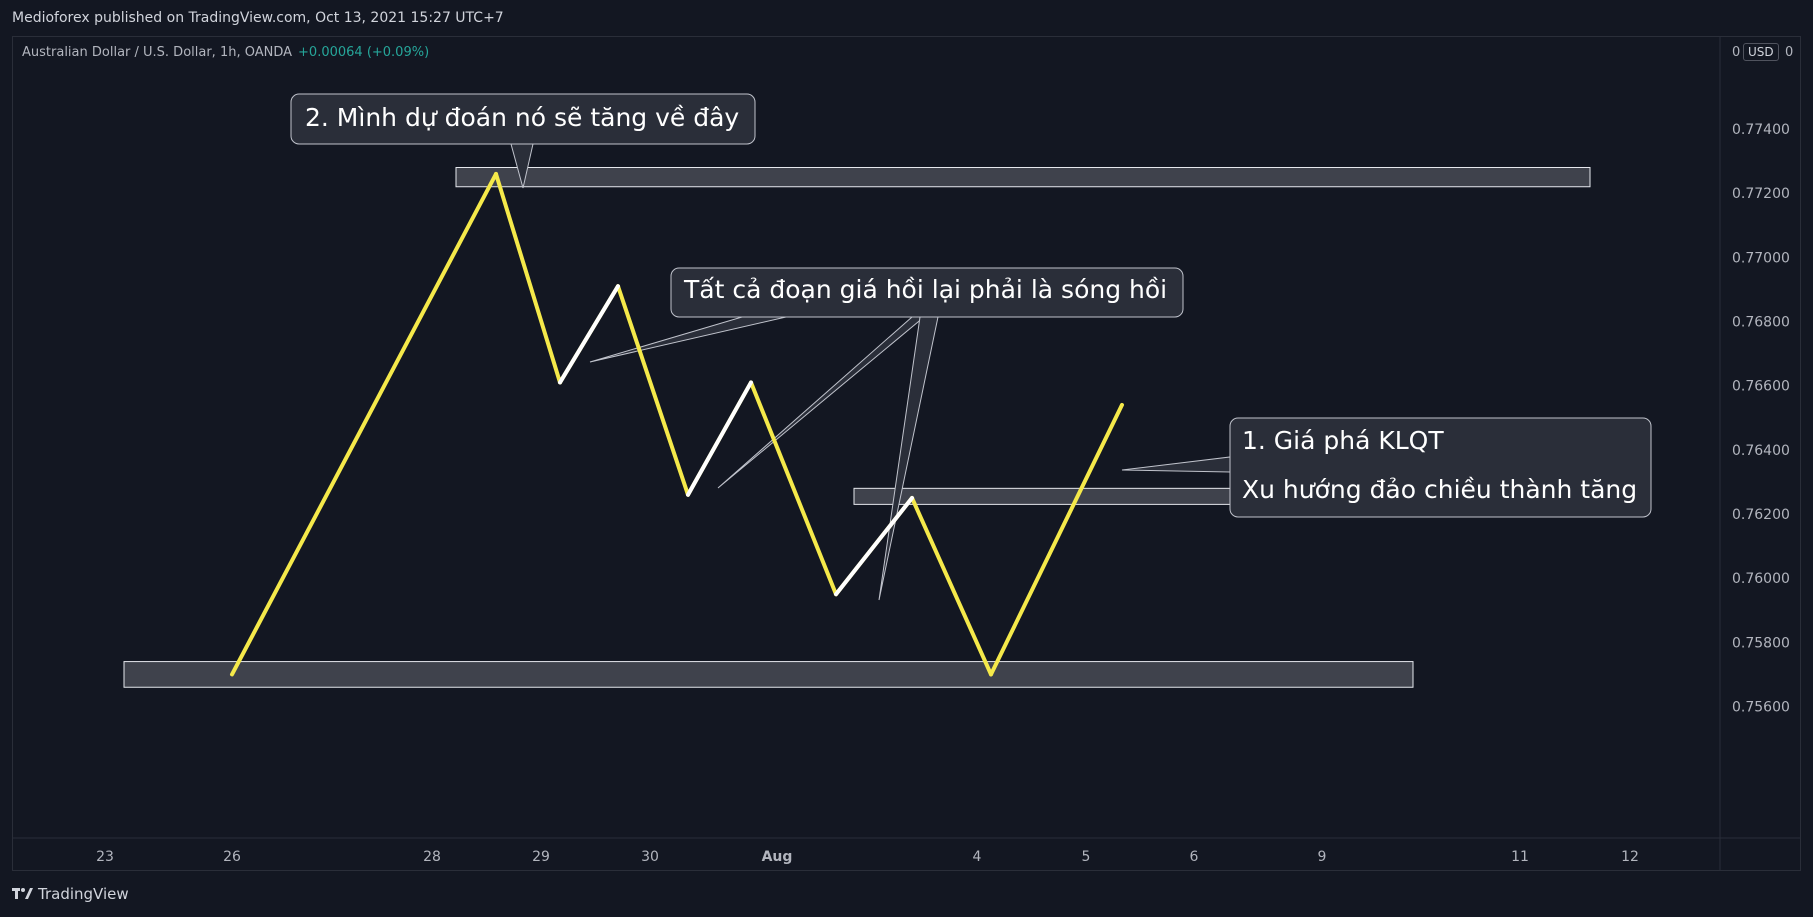 The width and height of the screenshot is (1813, 917). Describe the element at coordinates (1322, 857) in the screenshot. I see `x-tick-label-9: 9` at that location.